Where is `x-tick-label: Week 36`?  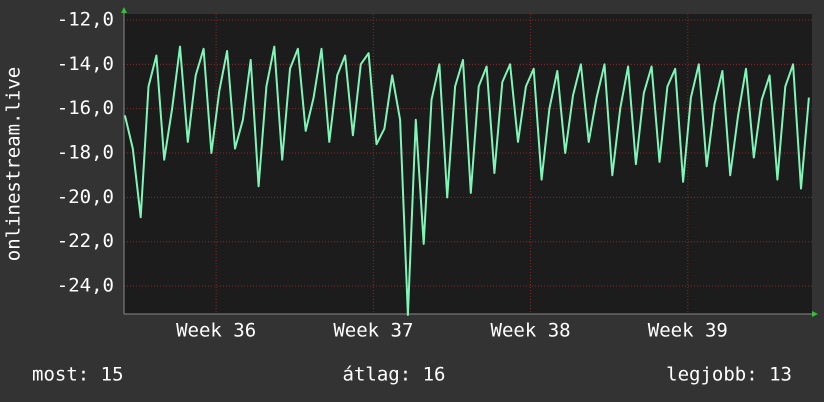 x-tick-label: Week 36 is located at coordinates (216, 331).